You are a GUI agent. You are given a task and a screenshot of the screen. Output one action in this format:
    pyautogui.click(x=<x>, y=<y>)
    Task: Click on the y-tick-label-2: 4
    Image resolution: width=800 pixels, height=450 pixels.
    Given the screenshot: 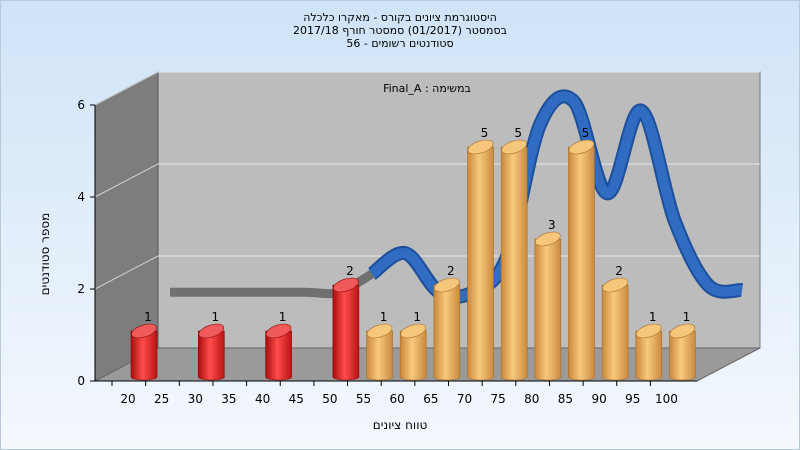 What is the action you would take?
    pyautogui.click(x=81, y=197)
    